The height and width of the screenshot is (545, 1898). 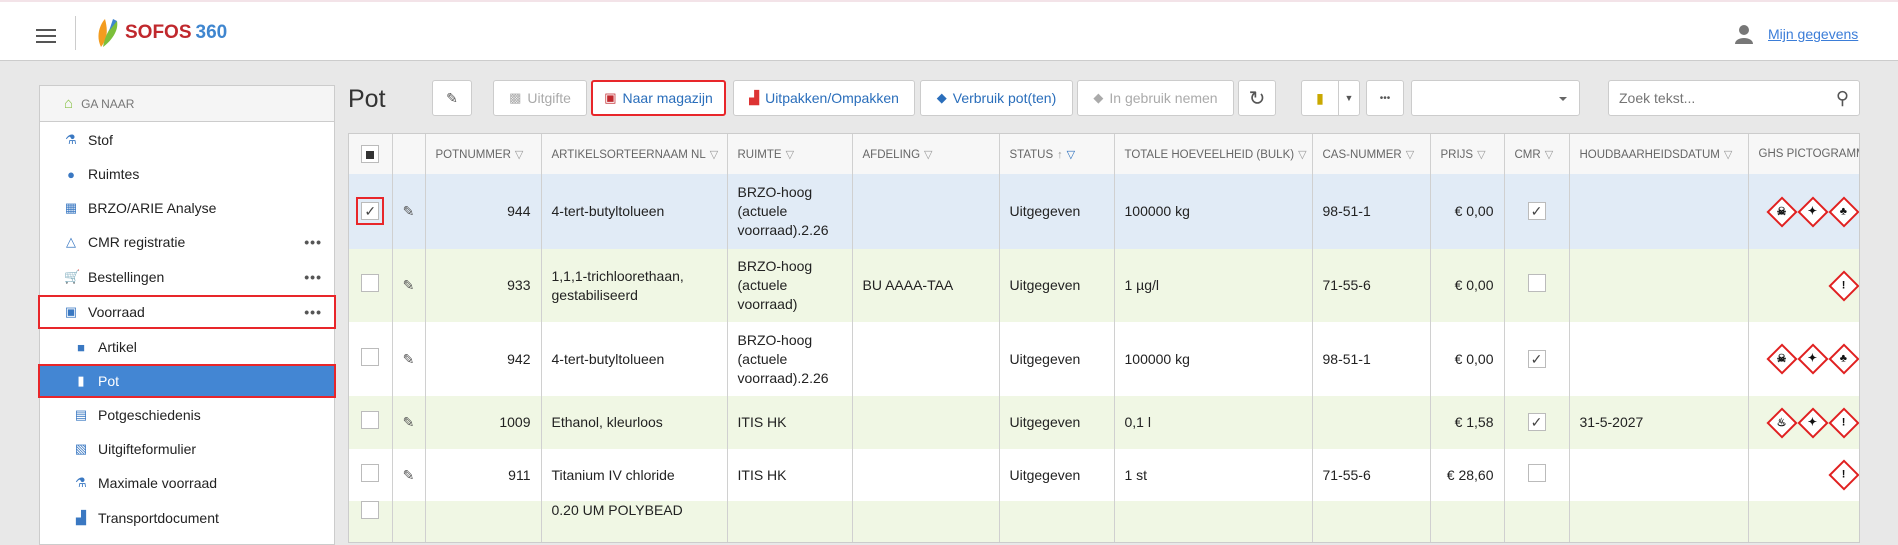 I want to click on logo: SOFOS 360, so click(x=162, y=33).